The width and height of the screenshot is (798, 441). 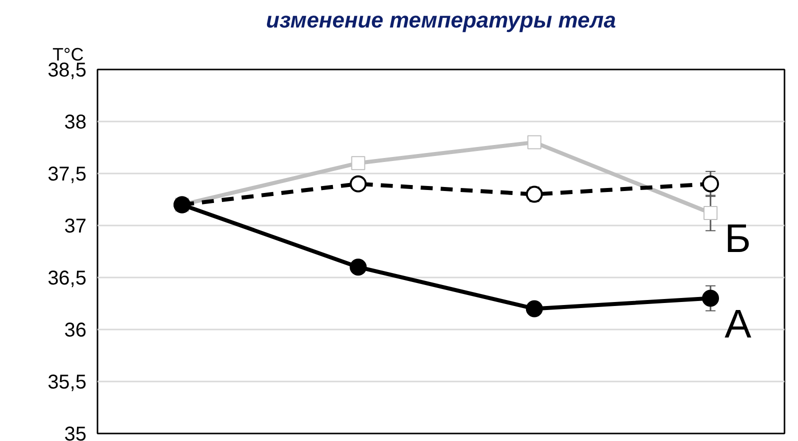 What do you see at coordinates (67, 279) in the screenshot?
I see `y-tick-label: 36,5` at bounding box center [67, 279].